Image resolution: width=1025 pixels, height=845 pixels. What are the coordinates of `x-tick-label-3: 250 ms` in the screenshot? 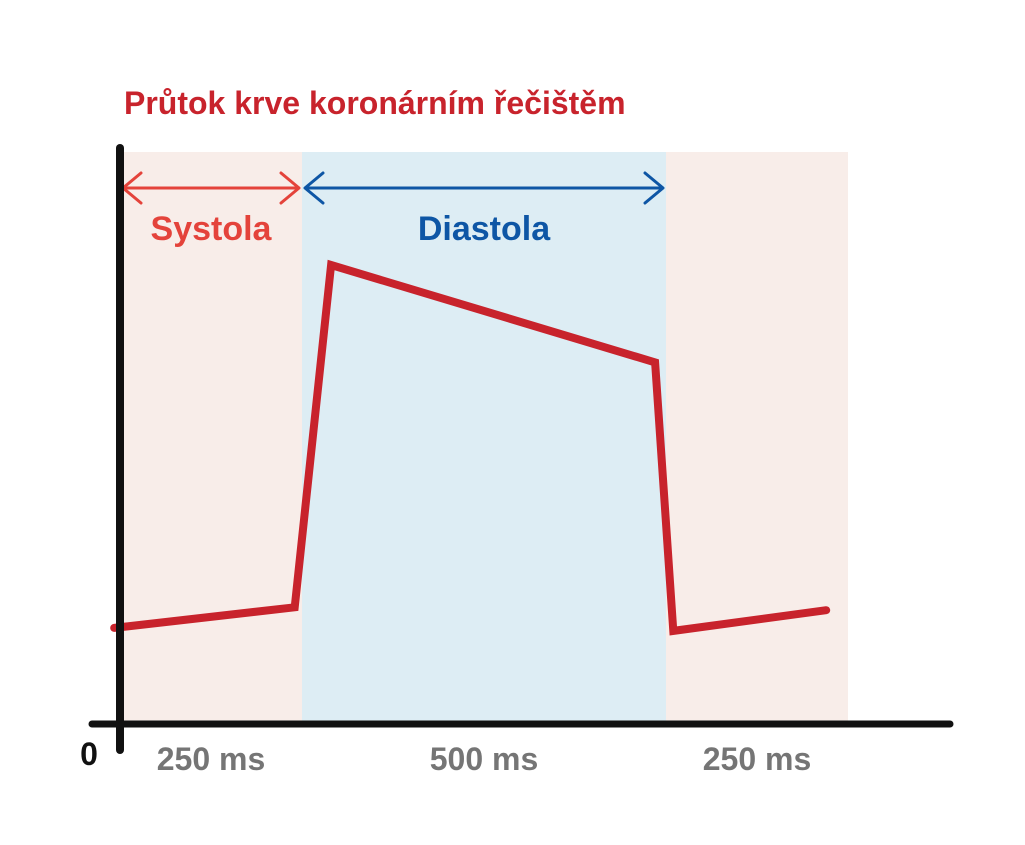 It's located at (757, 759).